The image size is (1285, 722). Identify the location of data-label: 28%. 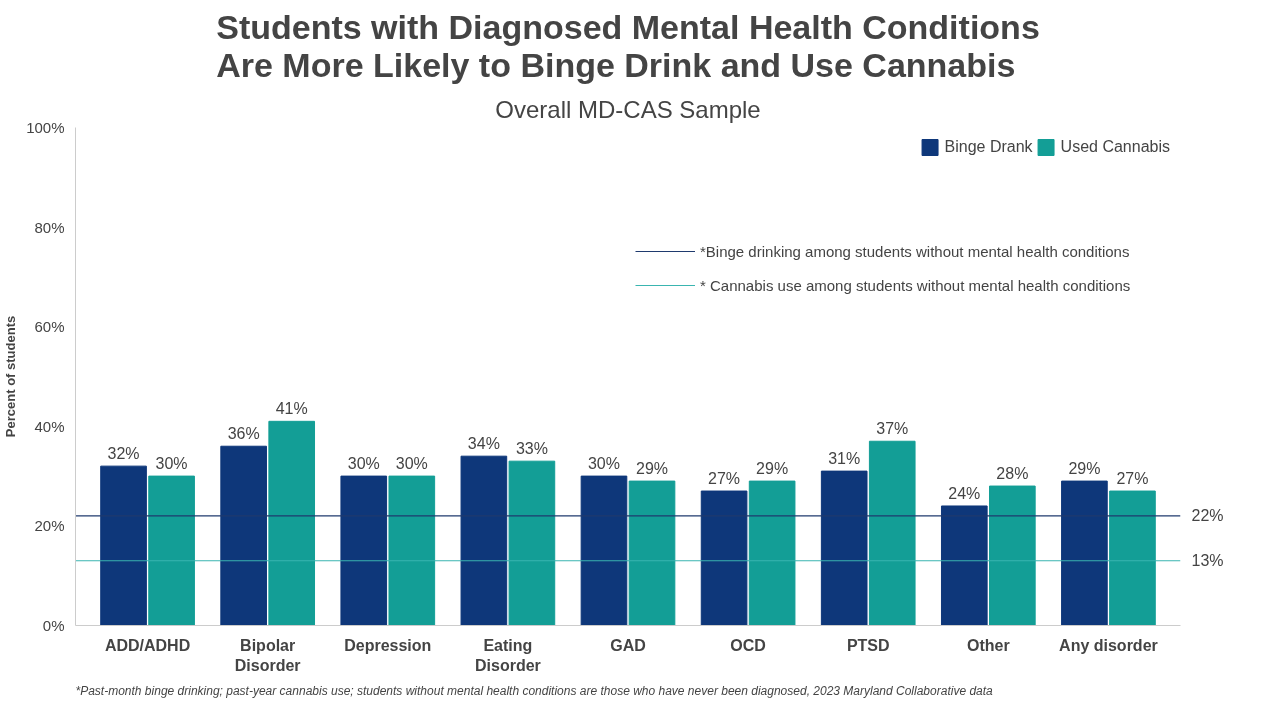
(1012, 474).